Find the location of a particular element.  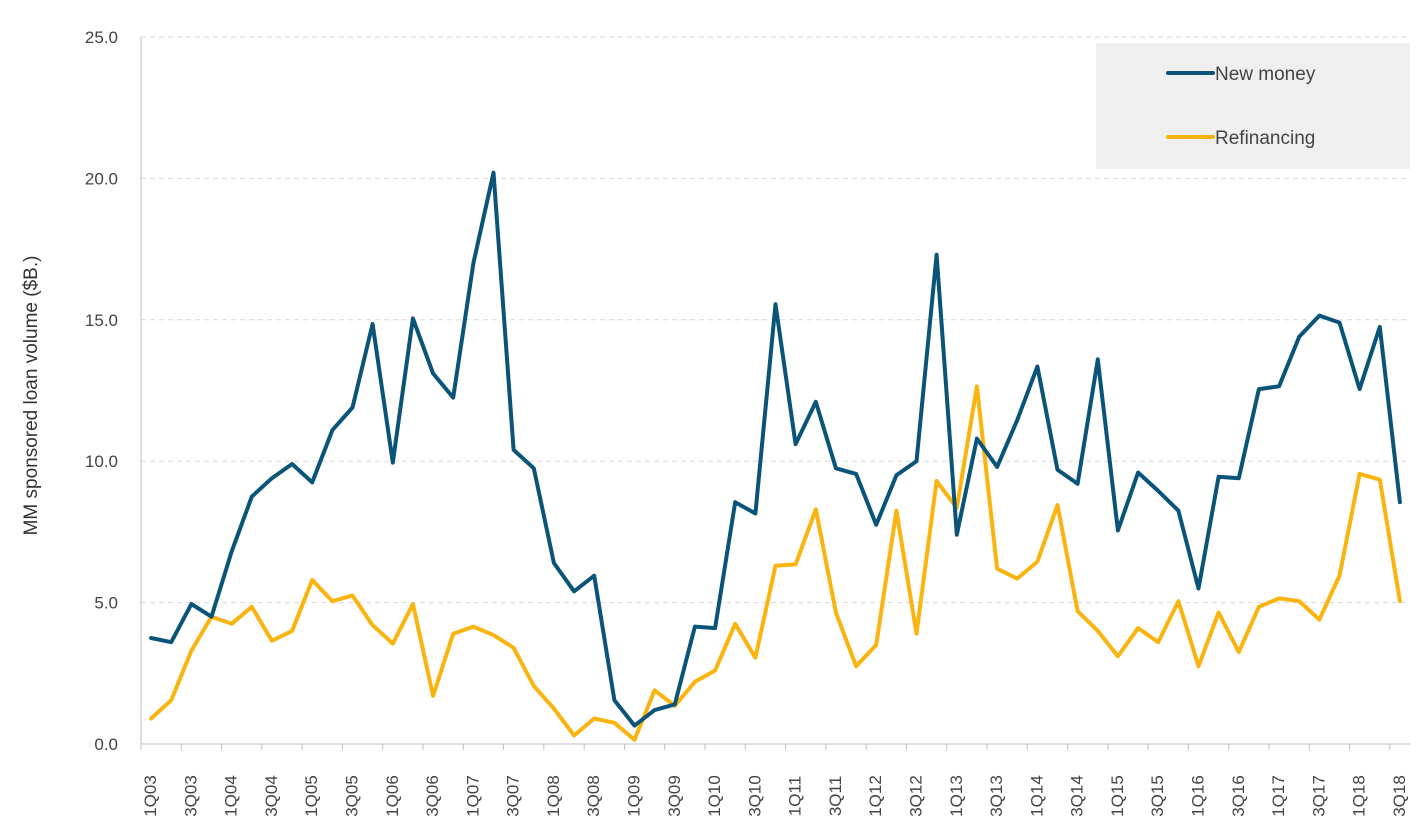

x-tick-label: 1Q17 is located at coordinates (1278, 796).